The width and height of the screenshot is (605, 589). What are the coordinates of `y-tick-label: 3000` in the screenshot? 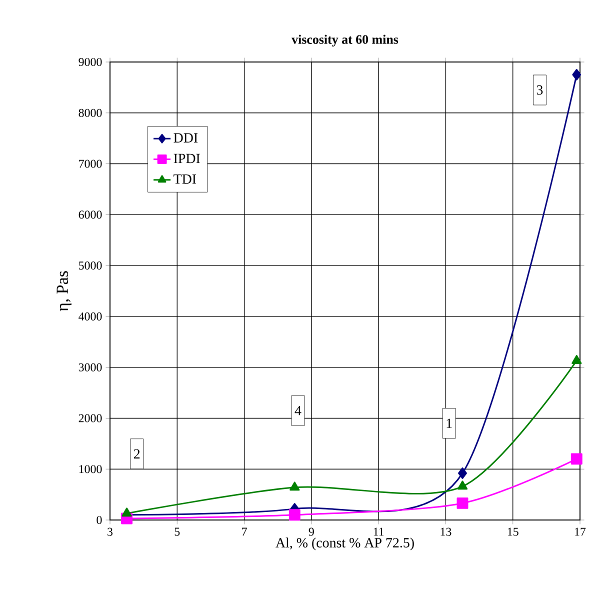 It's located at (90, 367).